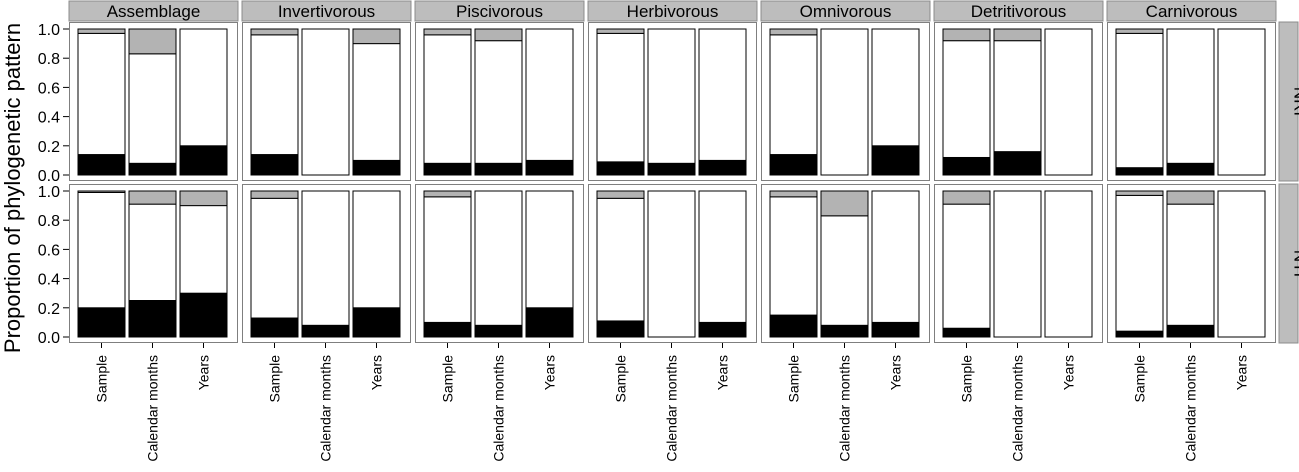 The image size is (1299, 472). Describe the element at coordinates (447, 329) in the screenshot. I see `bar-nti-piscivorous-sample-black` at that location.